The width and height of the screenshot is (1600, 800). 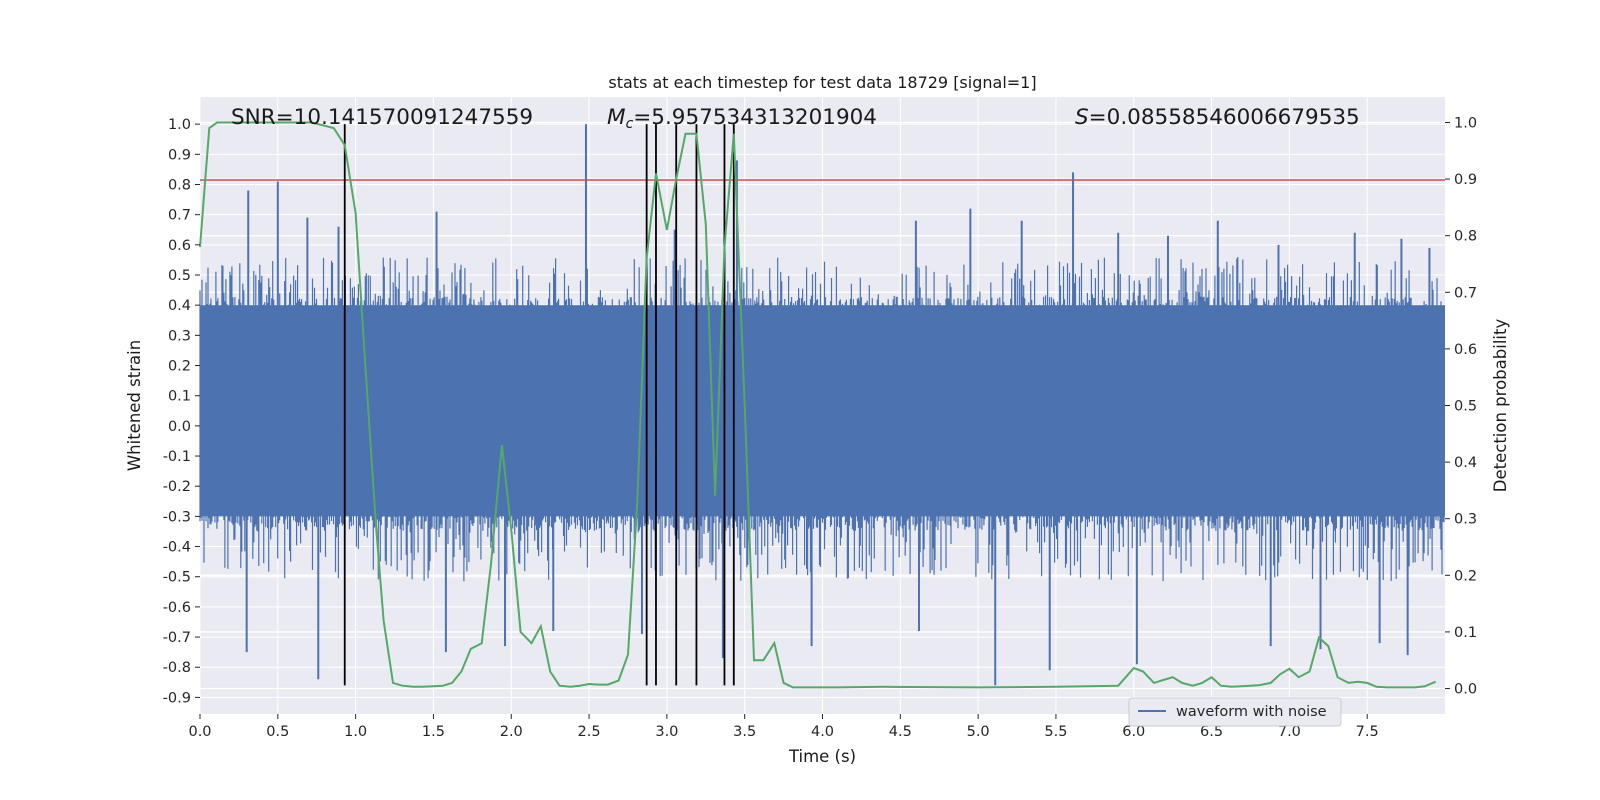 What do you see at coordinates (277, 732) in the screenshot?
I see `x-tick-label: 0.5` at bounding box center [277, 732].